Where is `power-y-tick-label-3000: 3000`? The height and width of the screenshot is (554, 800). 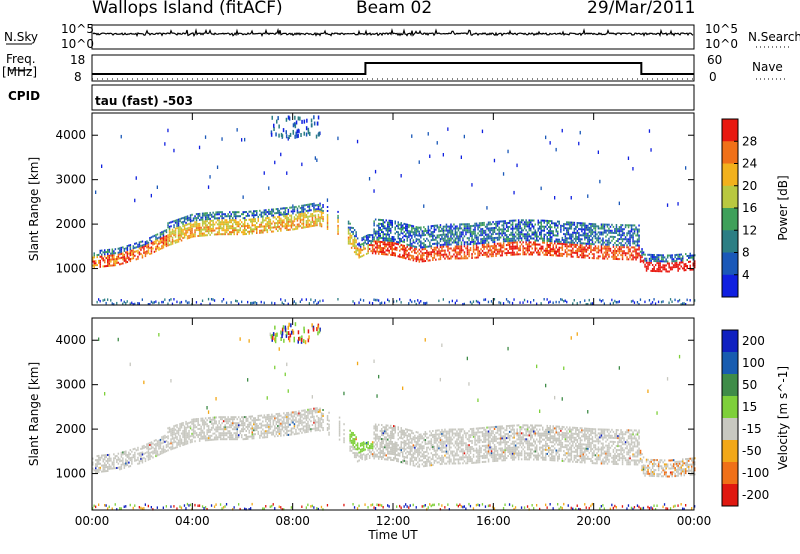 power-y-tick-label-3000: 3000 is located at coordinates (70, 180).